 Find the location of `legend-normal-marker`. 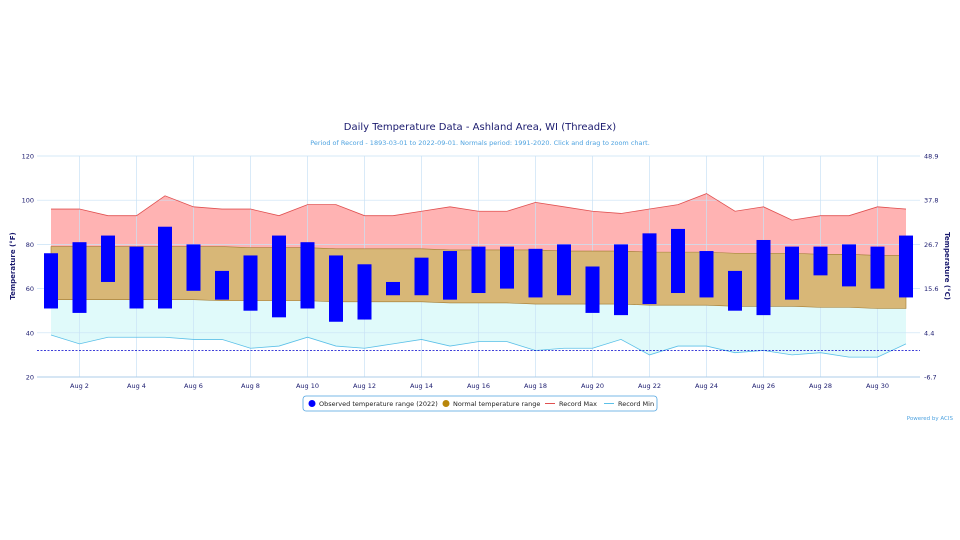

legend-normal-marker is located at coordinates (446, 403).